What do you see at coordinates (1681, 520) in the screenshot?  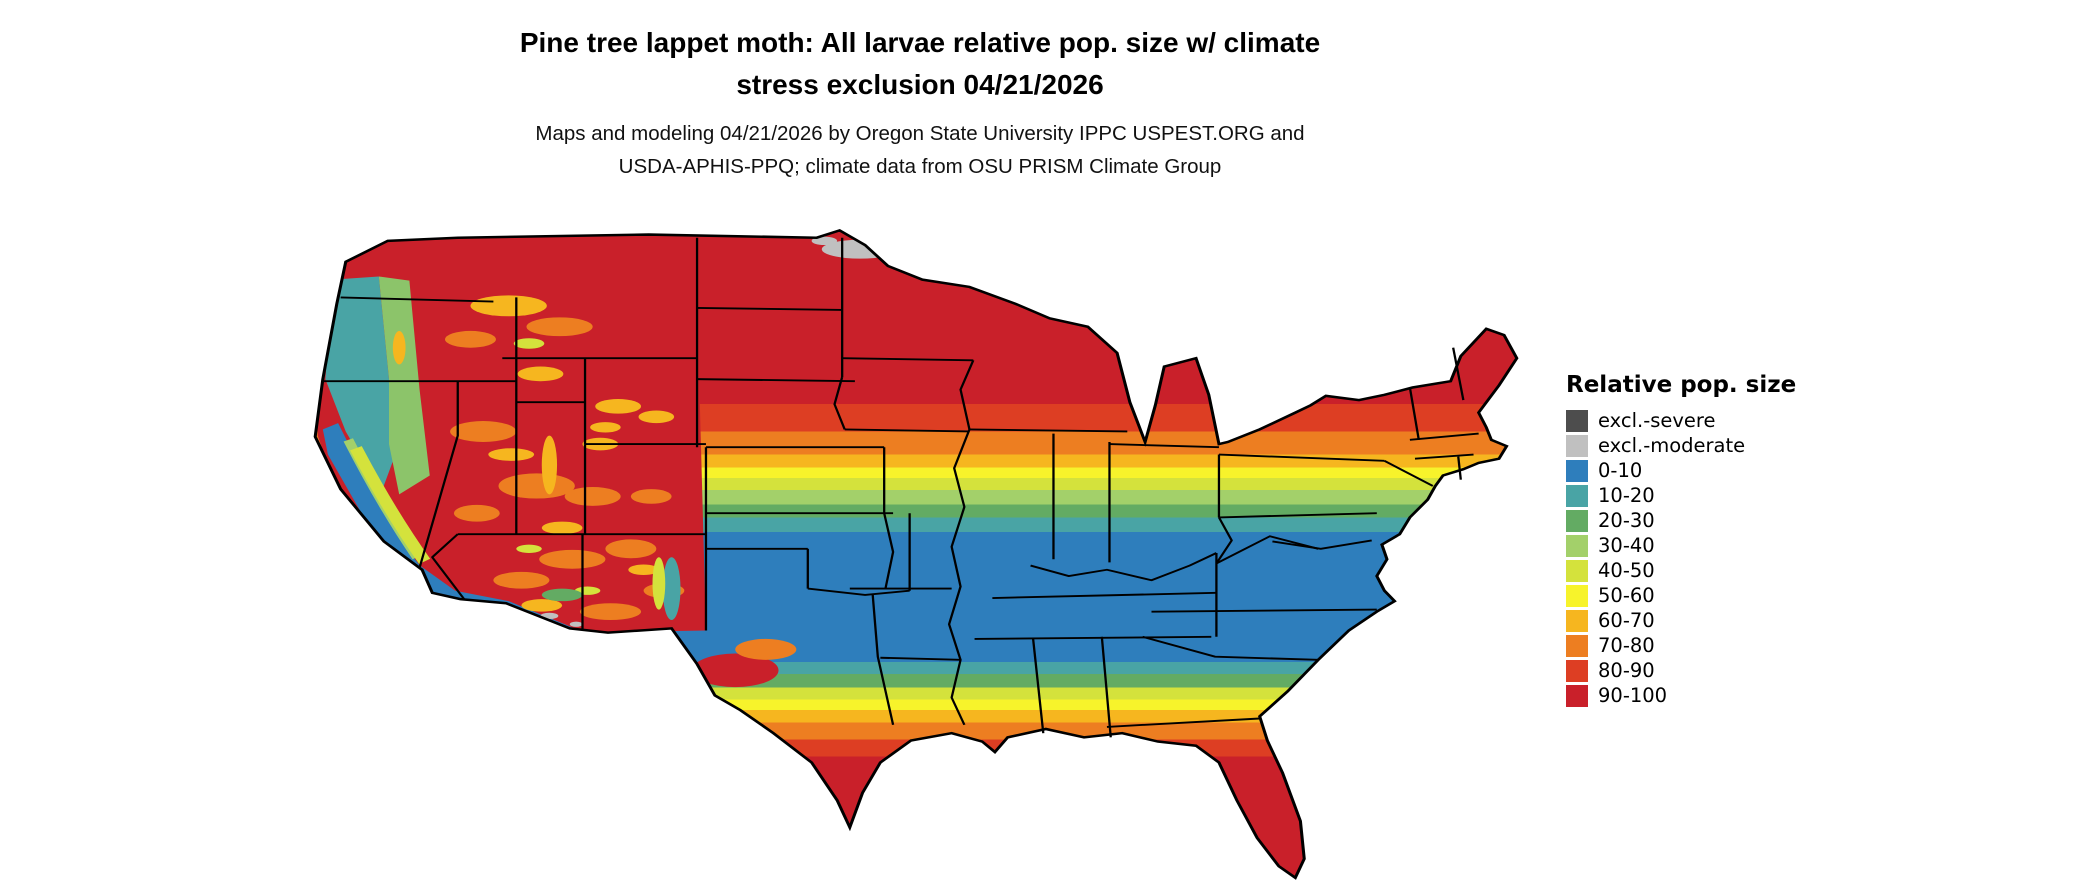 I see `legend-item: 20-30` at bounding box center [1681, 520].